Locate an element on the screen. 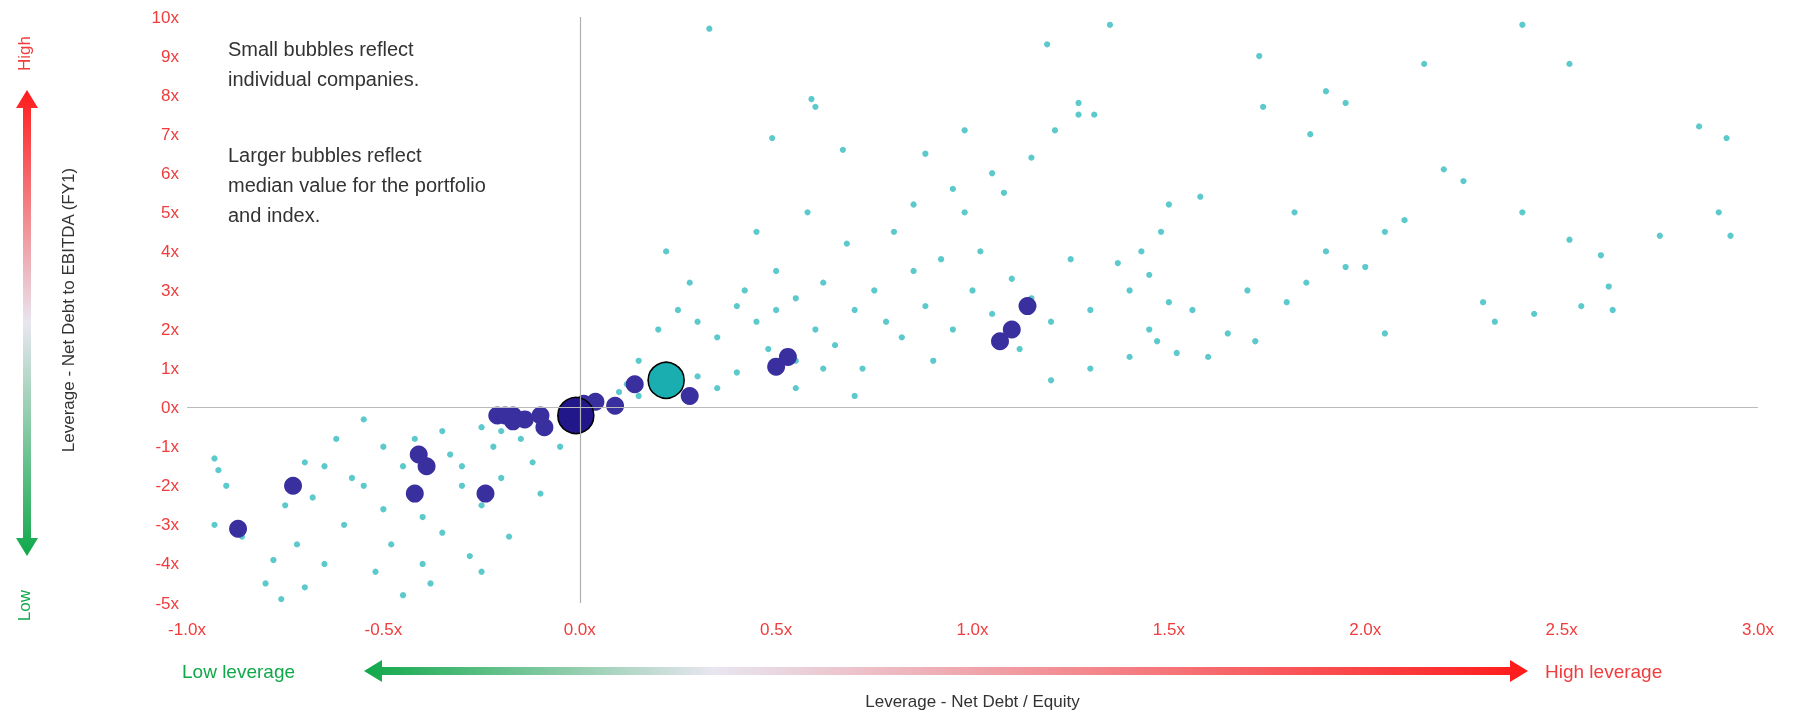 Image resolution: width=1802 pixels, height=715 pixels. x-tick-label: -1.0x is located at coordinates (187, 629).